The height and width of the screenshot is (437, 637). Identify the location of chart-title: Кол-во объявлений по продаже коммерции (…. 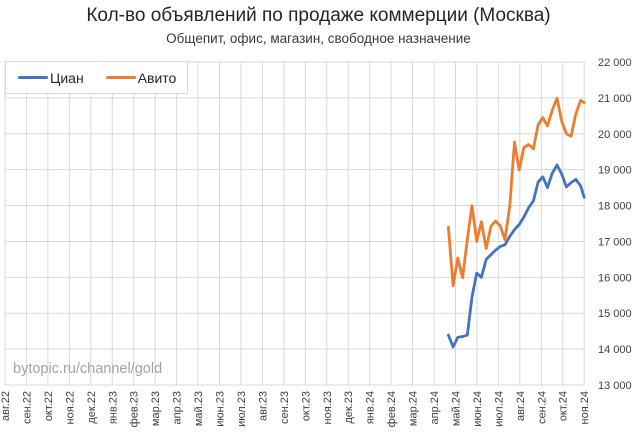
(318, 15).